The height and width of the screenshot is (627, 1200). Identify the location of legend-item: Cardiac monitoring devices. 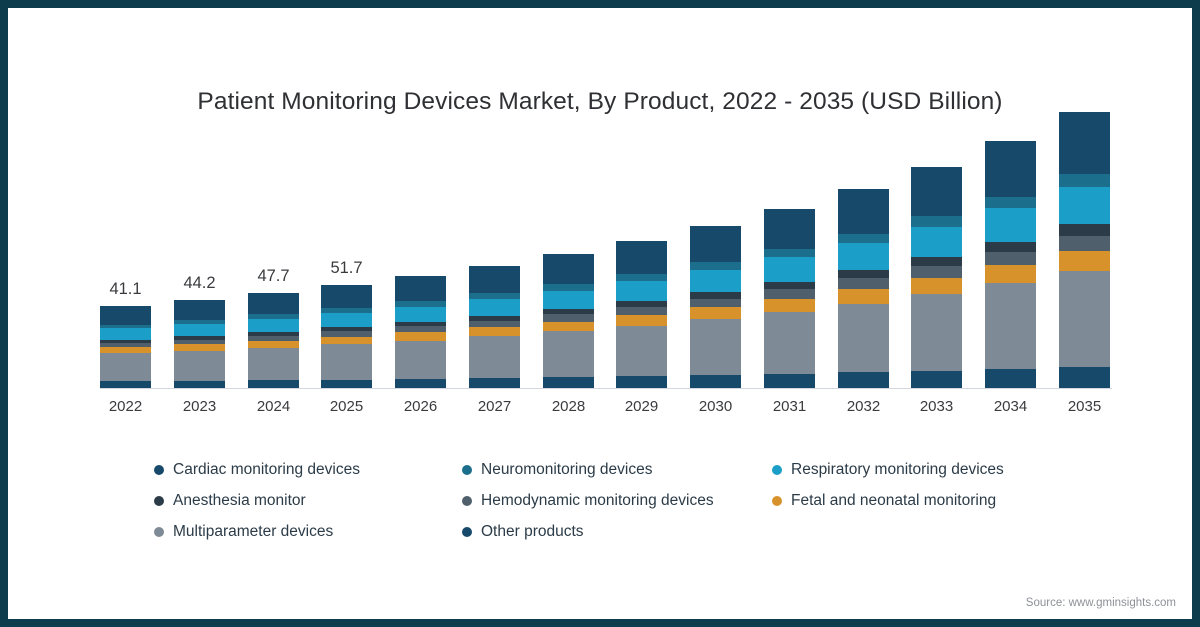
(308, 470).